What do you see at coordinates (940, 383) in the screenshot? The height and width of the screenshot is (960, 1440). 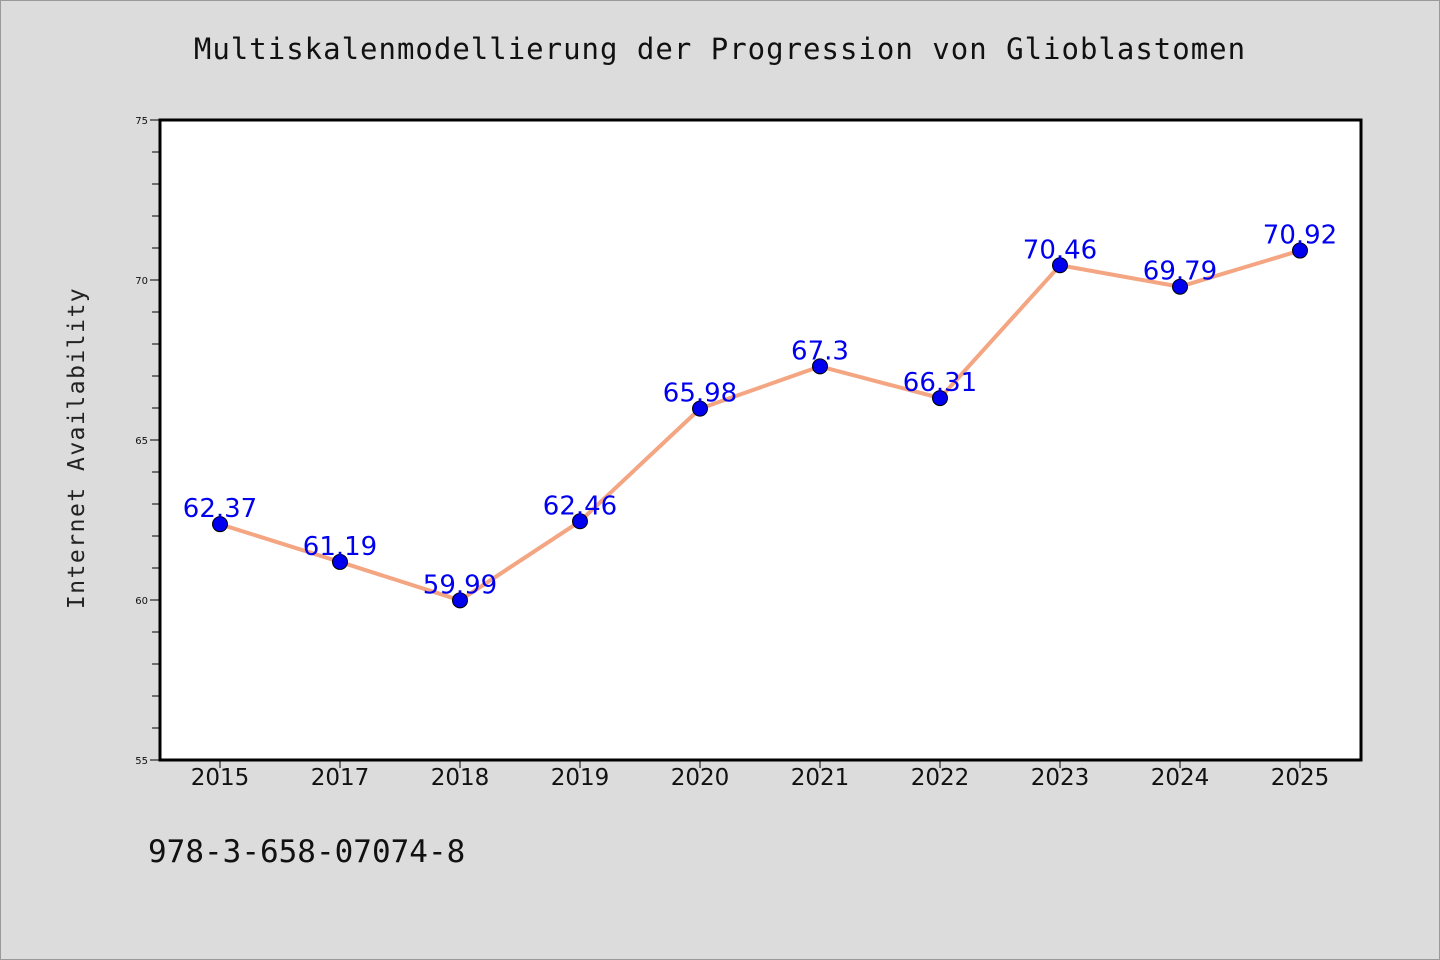 I see `data-label: 66.31` at bounding box center [940, 383].